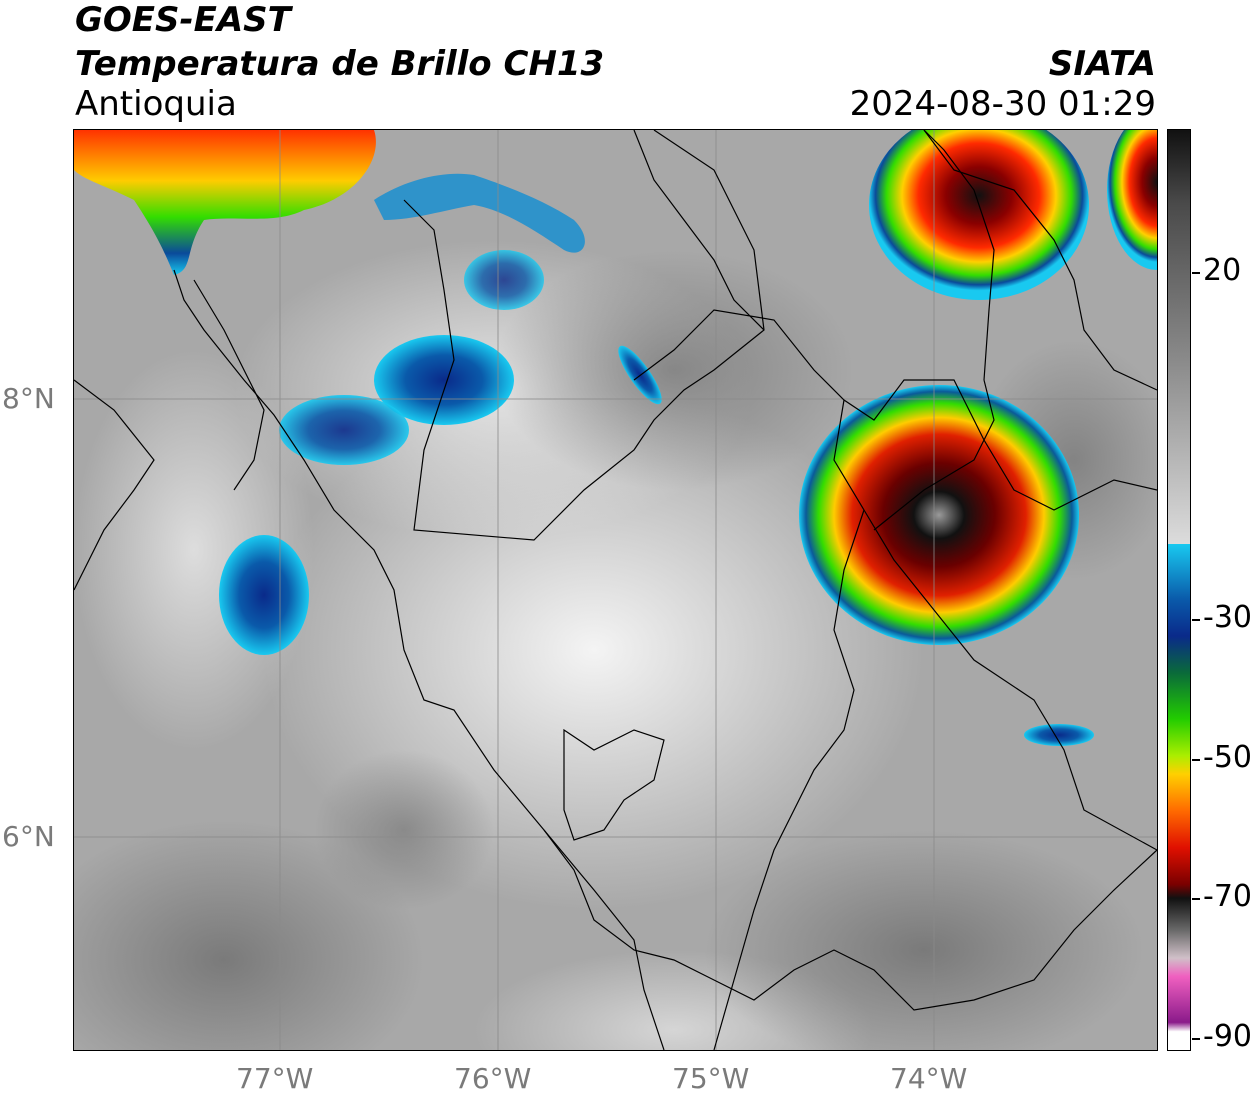 Image resolution: width=1252 pixels, height=1099 pixels. What do you see at coordinates (1227, 896) in the screenshot?
I see `colorbar-label-minus70: -70` at bounding box center [1227, 896].